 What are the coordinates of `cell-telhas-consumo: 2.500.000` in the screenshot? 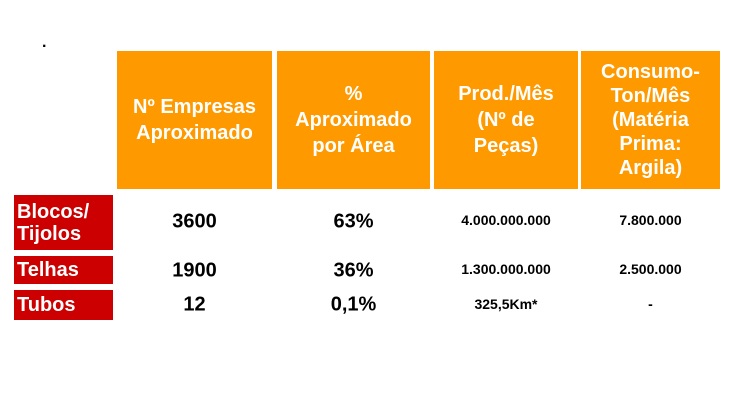 It's located at (650, 269).